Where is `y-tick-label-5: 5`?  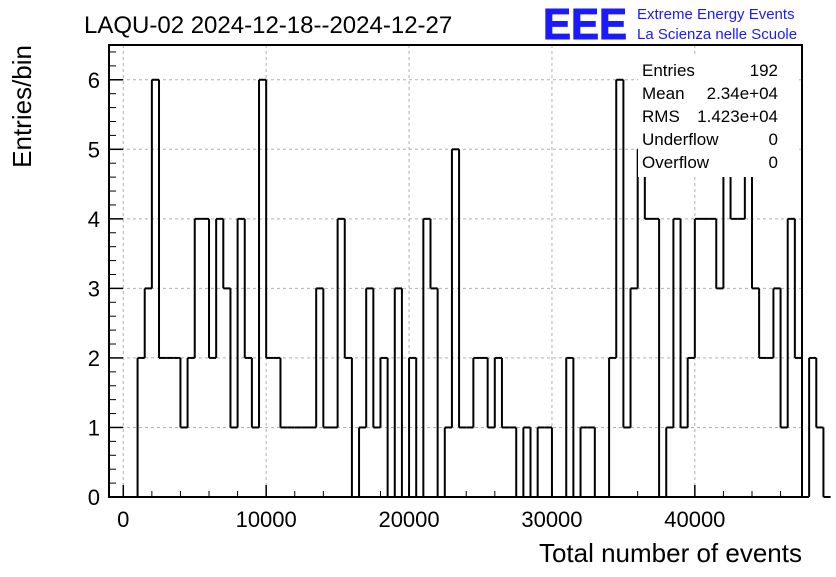 y-tick-label-5: 5 is located at coordinates (94, 149).